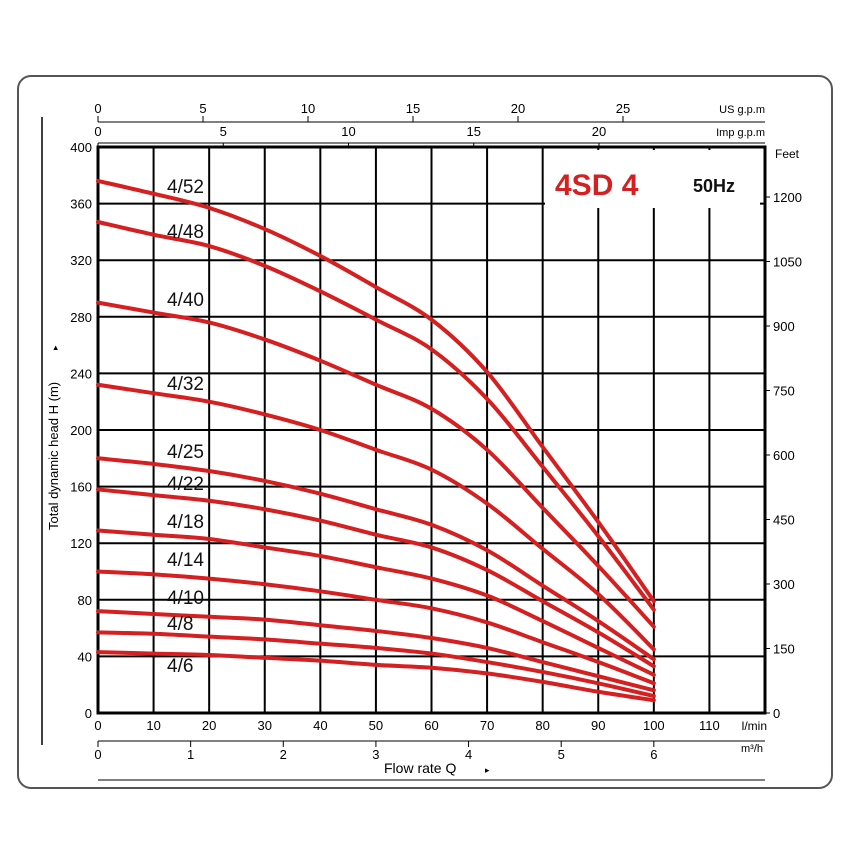  What do you see at coordinates (180, 666) in the screenshot?
I see `curve-label: 4/6` at bounding box center [180, 666].